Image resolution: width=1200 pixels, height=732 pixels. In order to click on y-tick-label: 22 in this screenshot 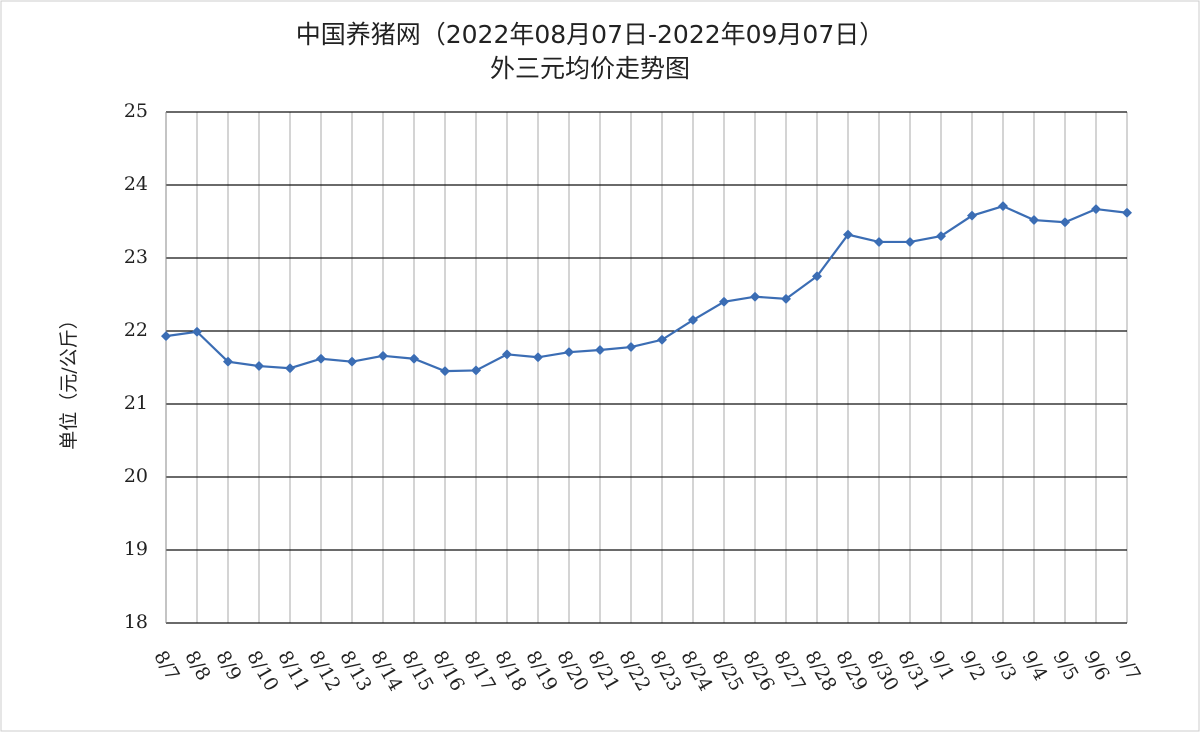, I will do `click(136, 330)`.